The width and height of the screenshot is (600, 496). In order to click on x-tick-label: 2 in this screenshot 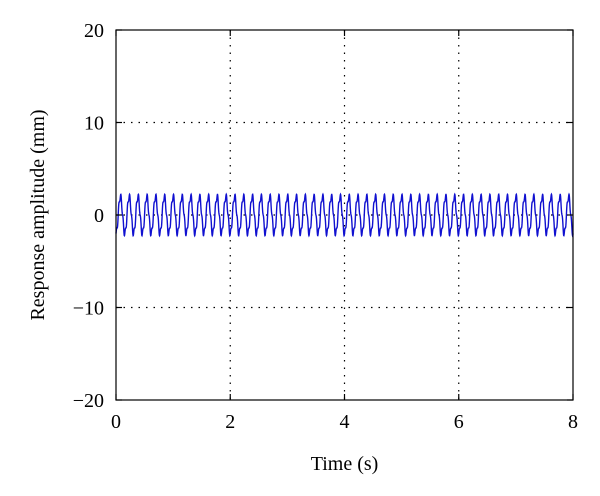, I will do `click(230, 422)`.